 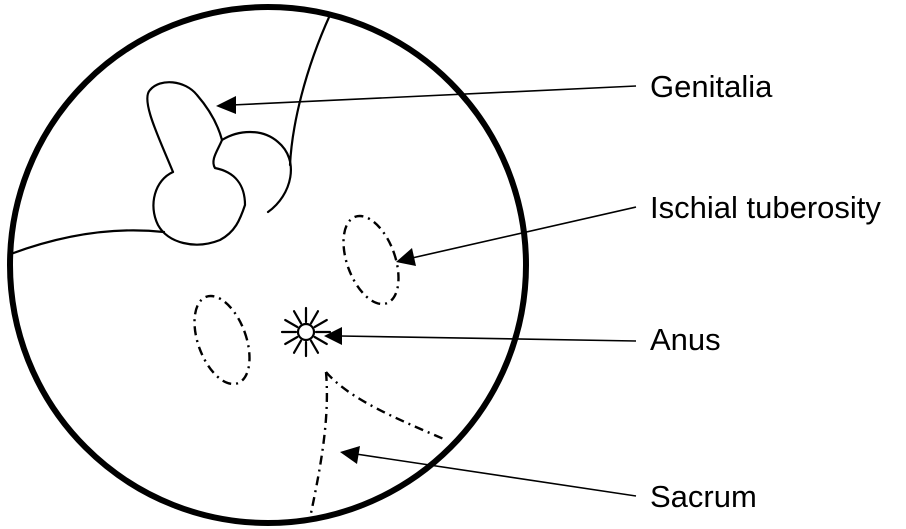 I want to click on scrotum-outline, so click(x=199, y=192).